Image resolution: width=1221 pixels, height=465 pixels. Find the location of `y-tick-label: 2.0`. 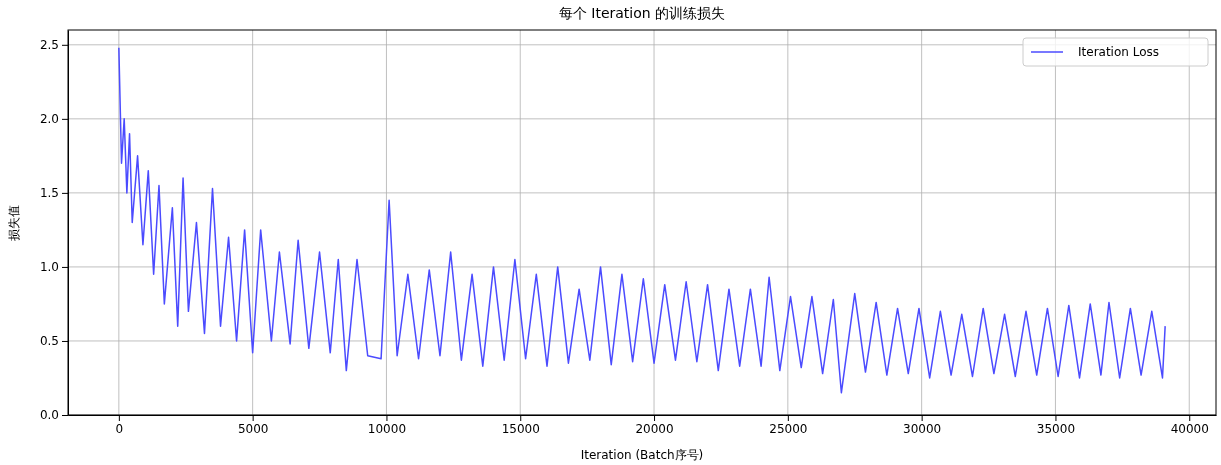

y-tick-label: 2.0 is located at coordinates (49, 119).